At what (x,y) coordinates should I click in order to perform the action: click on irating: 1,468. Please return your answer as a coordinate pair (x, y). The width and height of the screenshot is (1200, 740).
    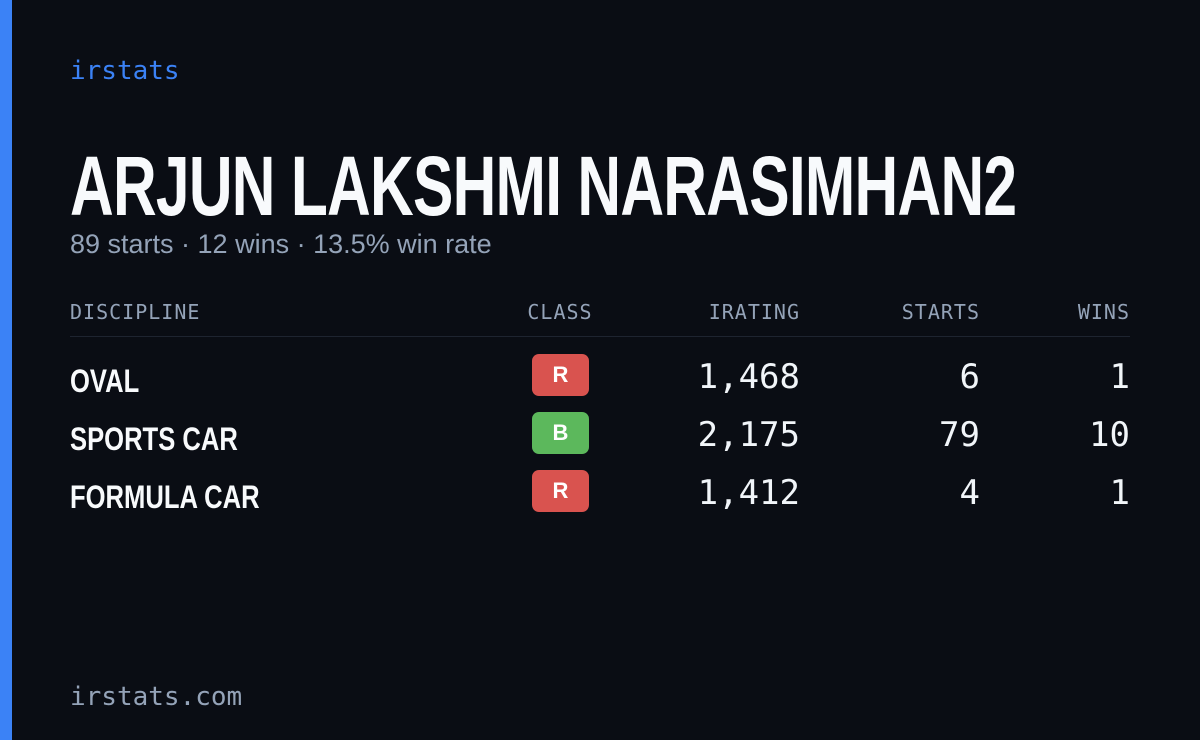
    Looking at the image, I should click on (748, 377).